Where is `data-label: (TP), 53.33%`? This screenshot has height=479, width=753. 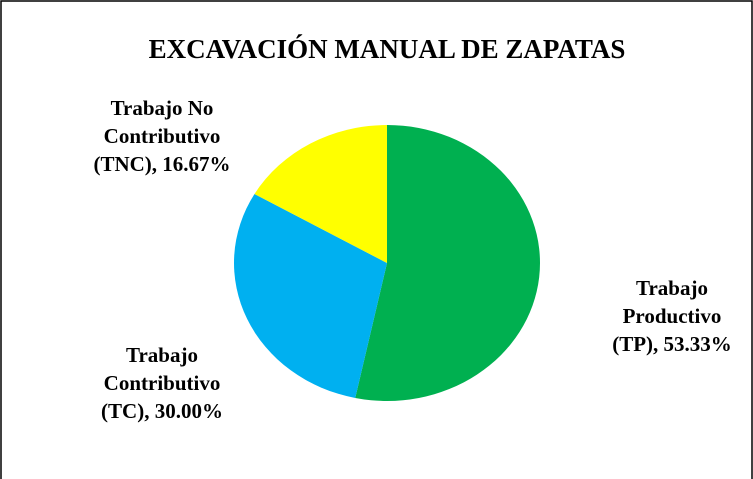 data-label: (TP), 53.33% is located at coordinates (672, 344).